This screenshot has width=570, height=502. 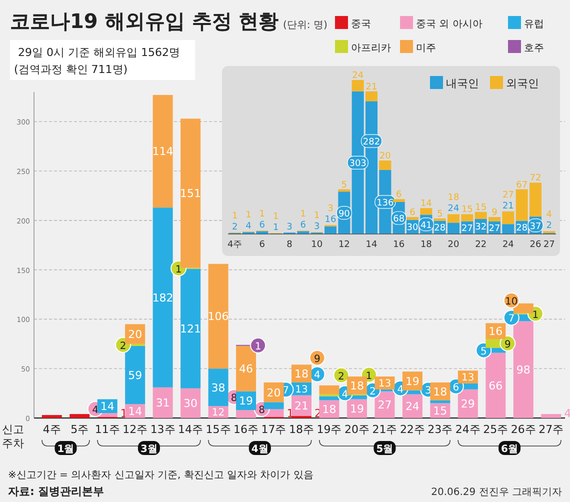 I want to click on x-axis-title: 신고 주차, so click(x=13, y=436).